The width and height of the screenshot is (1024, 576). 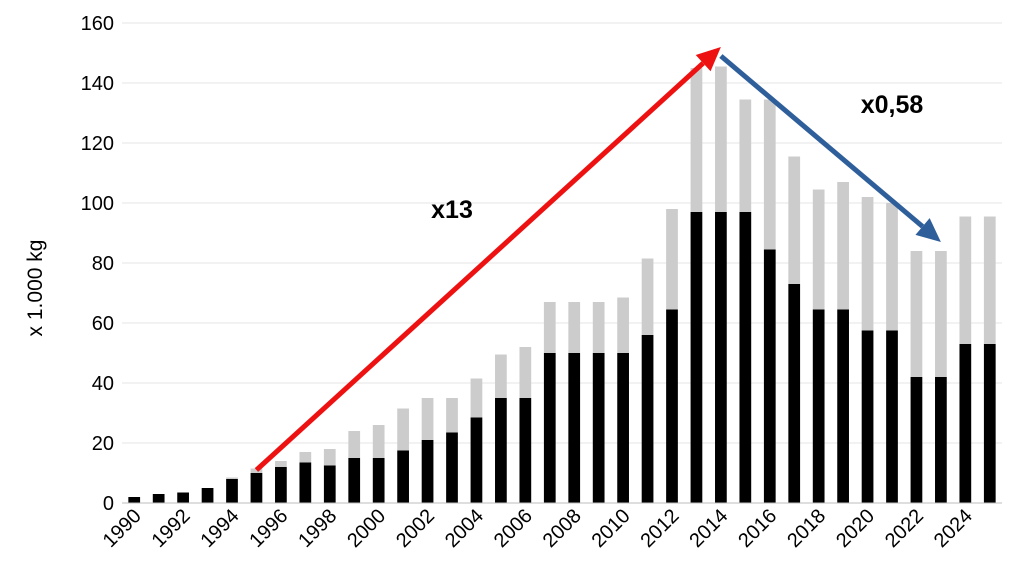 What do you see at coordinates (403, 429) in the screenshot?
I see `bar-segment-s1-2001` at bounding box center [403, 429].